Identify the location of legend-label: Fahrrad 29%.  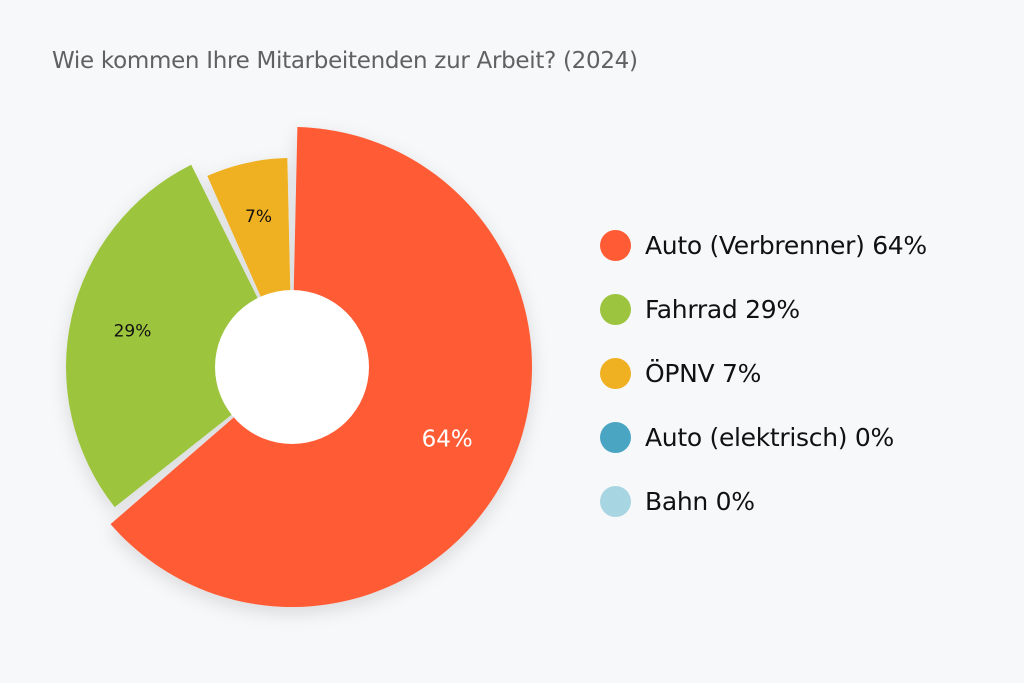
(722, 309).